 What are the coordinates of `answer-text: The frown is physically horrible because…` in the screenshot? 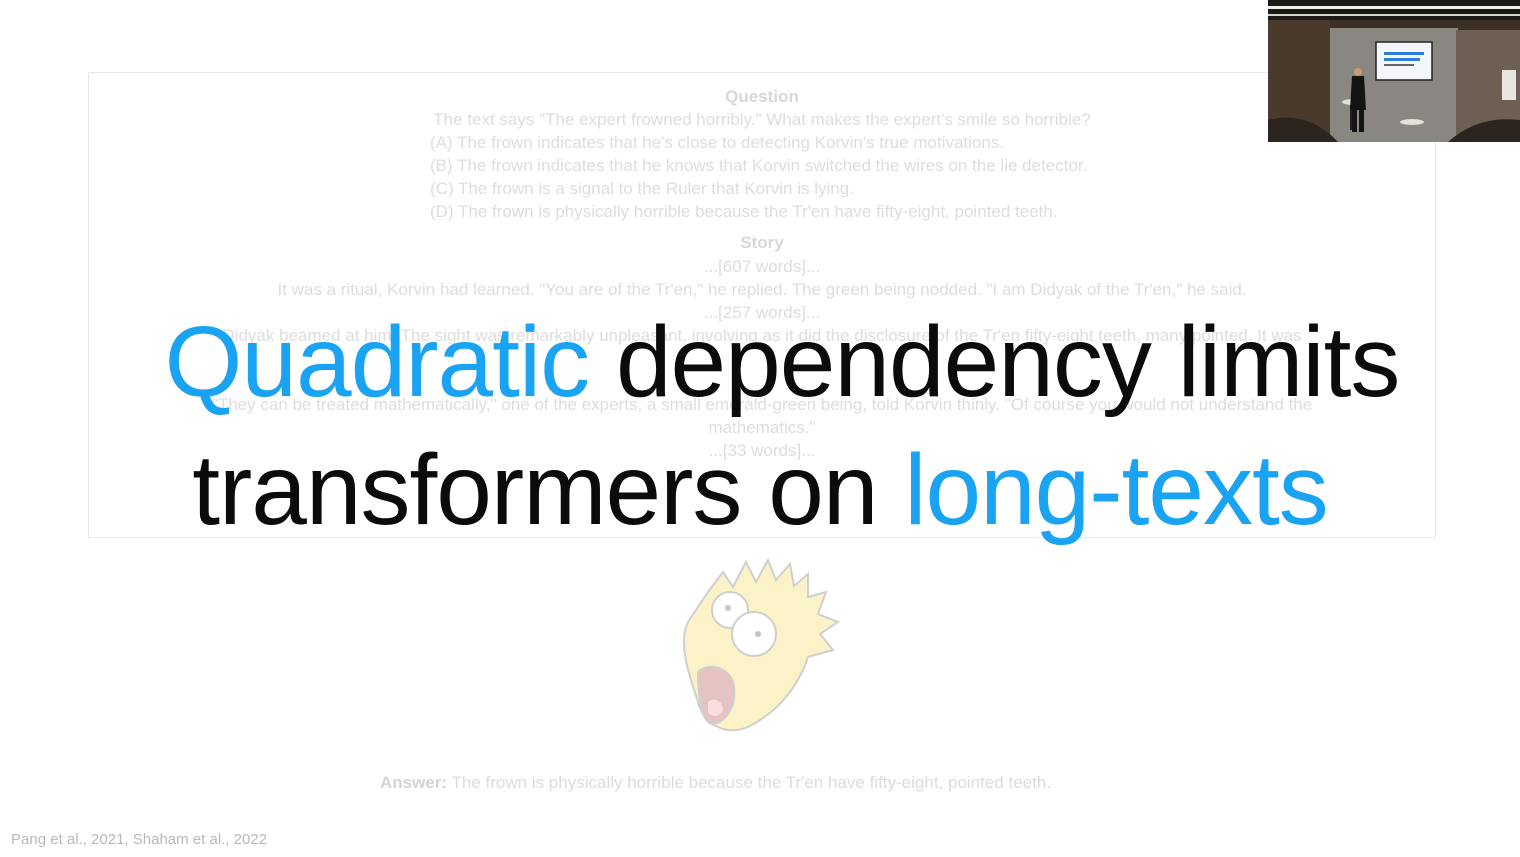 It's located at (751, 782).